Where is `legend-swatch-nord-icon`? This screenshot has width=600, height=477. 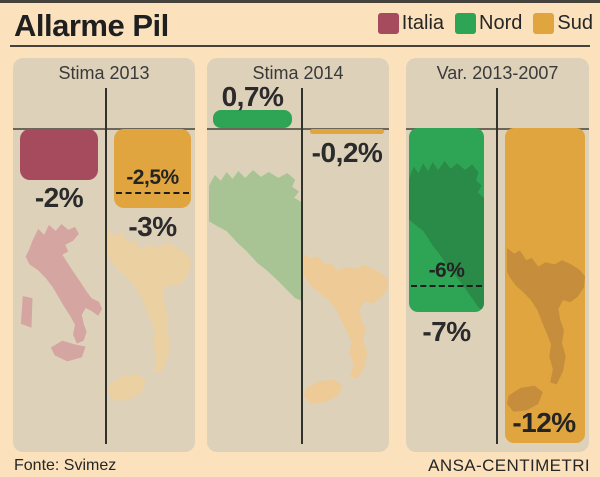 legend-swatch-nord-icon is located at coordinates (466, 23).